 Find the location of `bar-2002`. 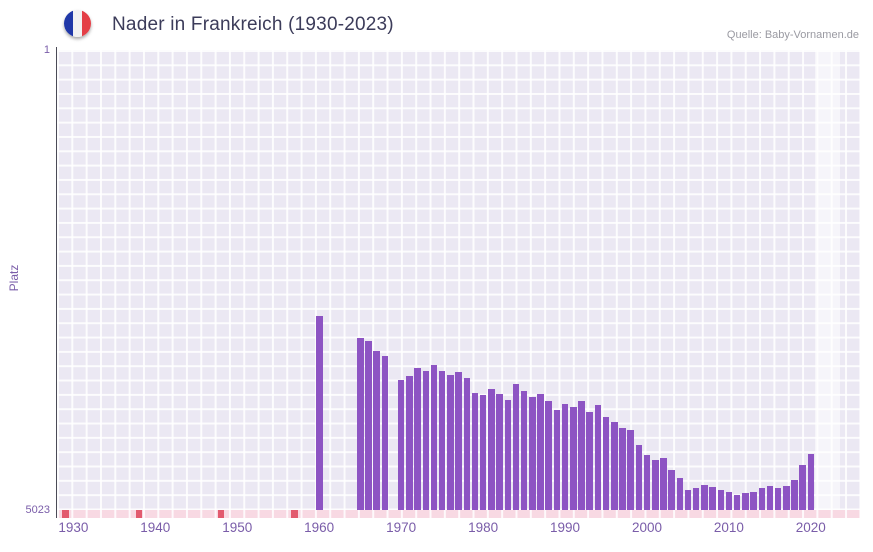

bar-2002 is located at coordinates (663, 483).